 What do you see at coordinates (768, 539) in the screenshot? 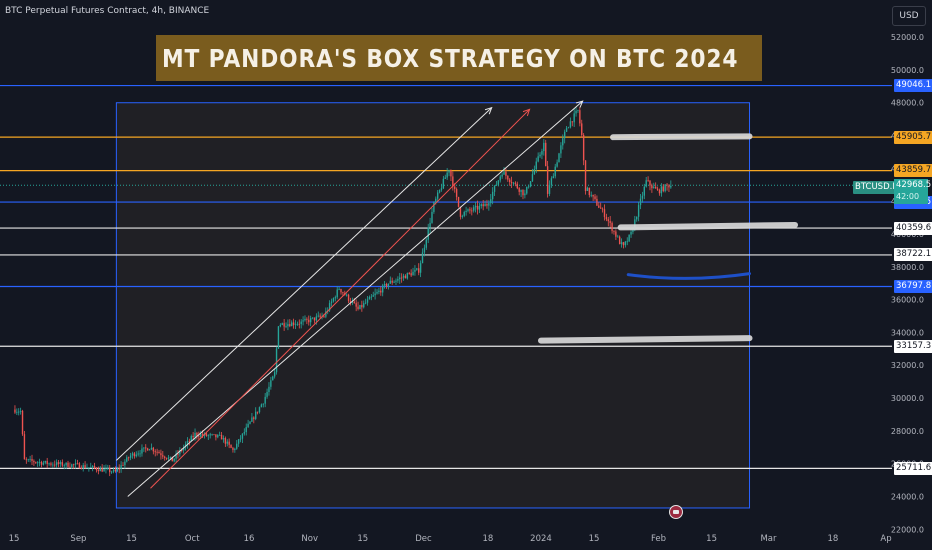
I see `x-tick-label-13: Mar` at bounding box center [768, 539].